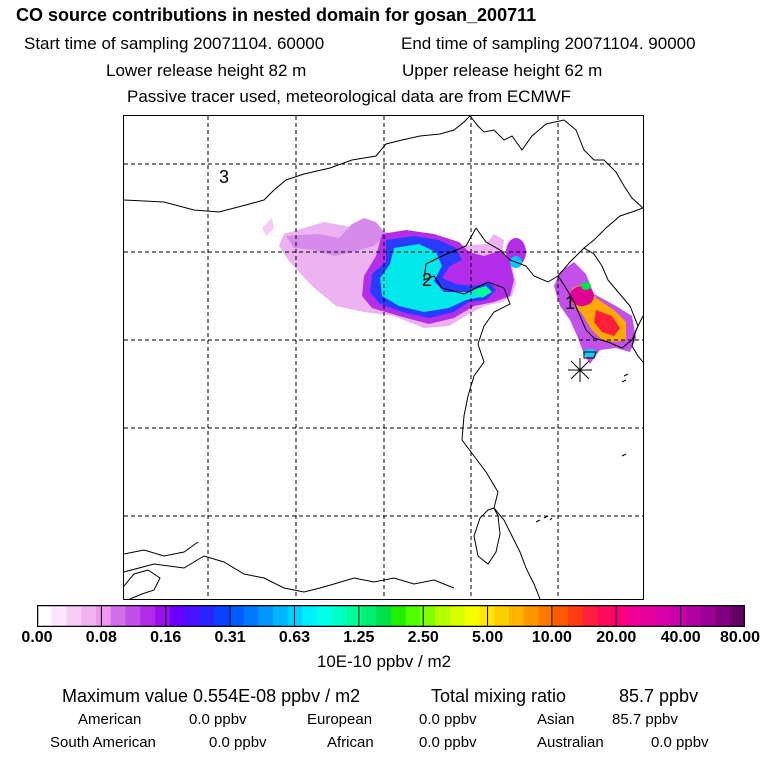 This screenshot has height=768, width=768. I want to click on colorbar-tick-label: 2.50, so click(423, 637).